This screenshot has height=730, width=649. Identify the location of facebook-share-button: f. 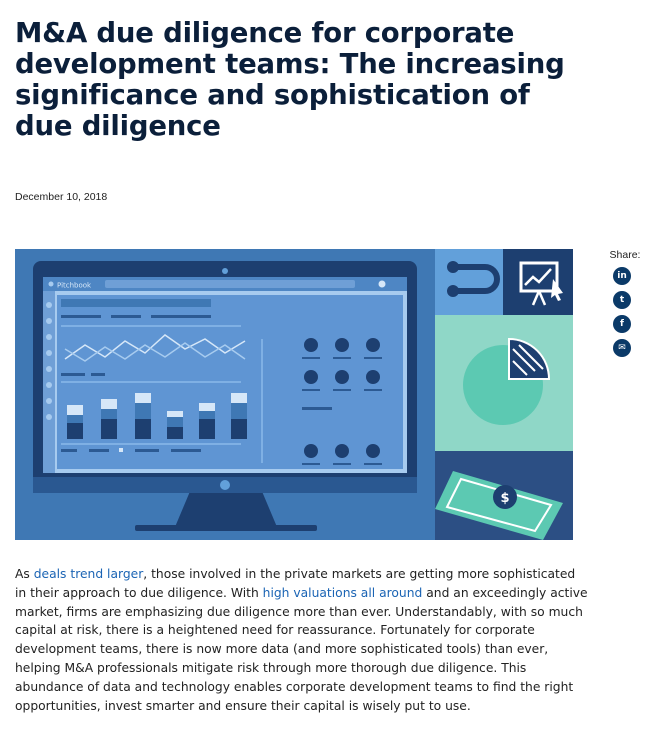
(622, 324).